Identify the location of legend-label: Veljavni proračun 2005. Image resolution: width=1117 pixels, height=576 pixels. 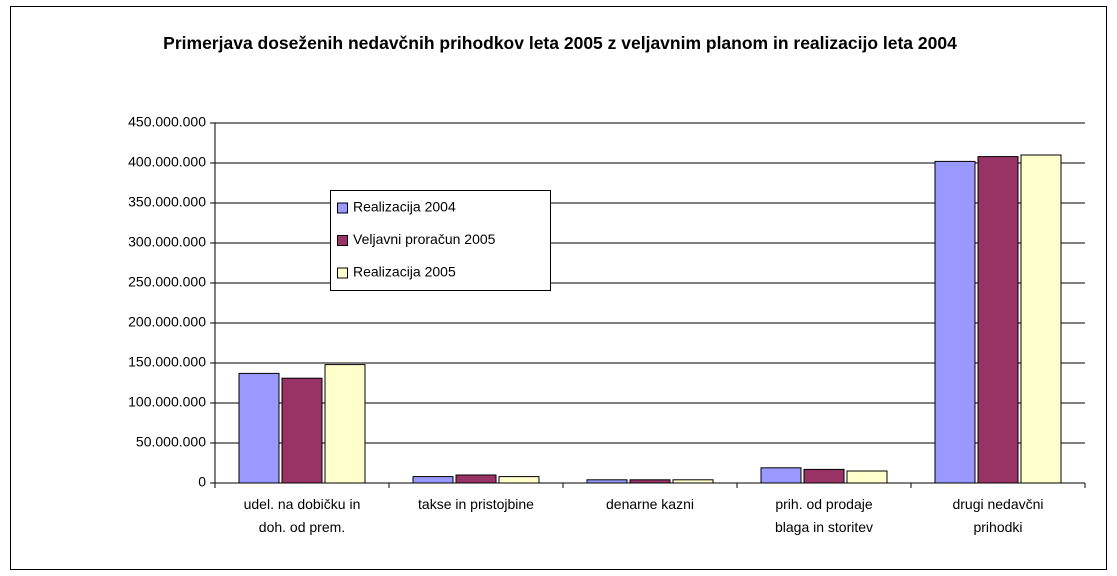
(424, 239).